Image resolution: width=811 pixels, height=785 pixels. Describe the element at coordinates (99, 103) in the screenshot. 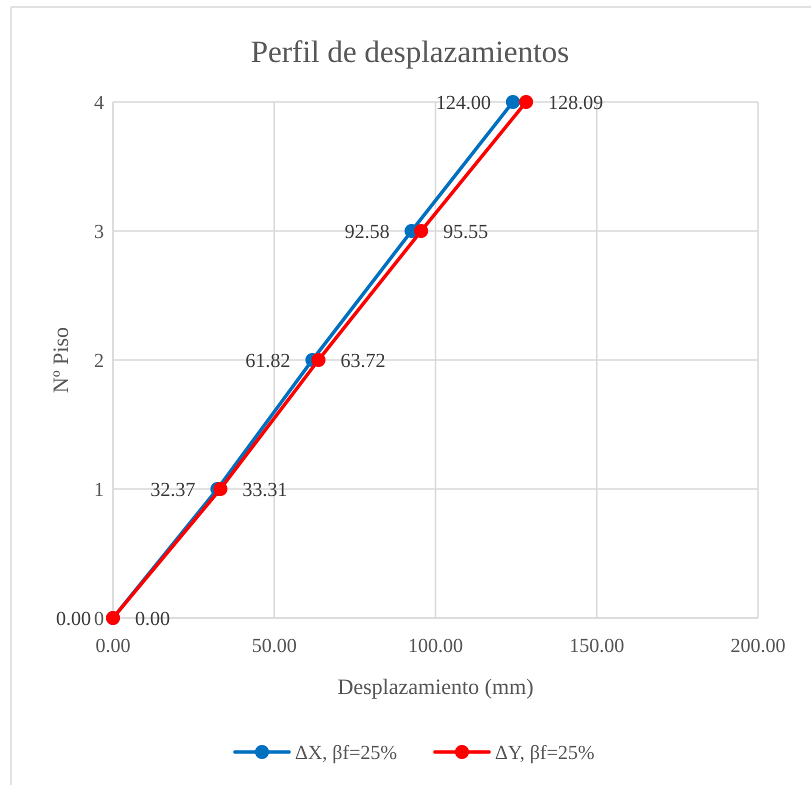

I see `y-tick-label: 4` at that location.